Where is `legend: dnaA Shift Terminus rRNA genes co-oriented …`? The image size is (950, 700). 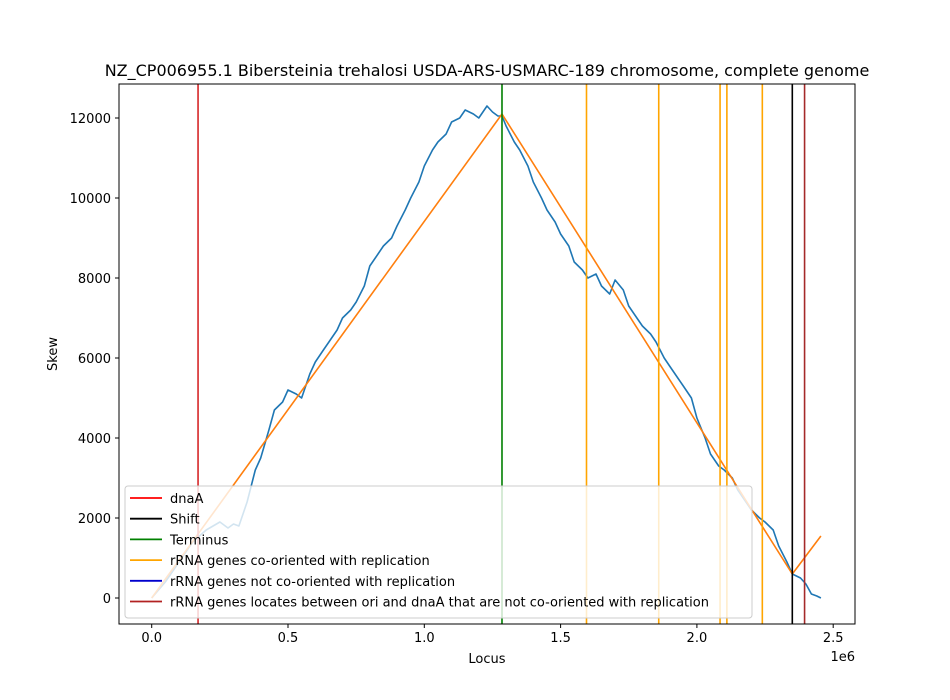
legend: dnaA Shift Terminus rRNA genes co-oriented … is located at coordinates (438, 552).